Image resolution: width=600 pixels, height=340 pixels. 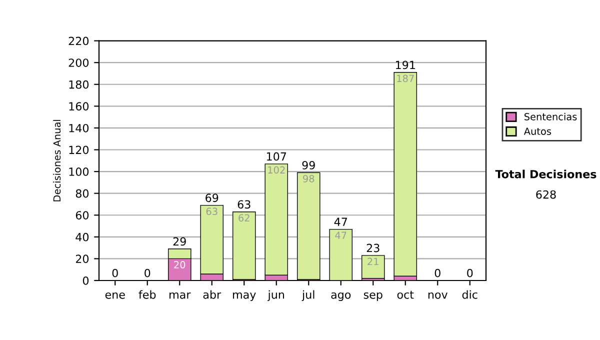 What do you see at coordinates (79, 150) in the screenshot?
I see `y-tick-label: 120` at bounding box center [79, 150].